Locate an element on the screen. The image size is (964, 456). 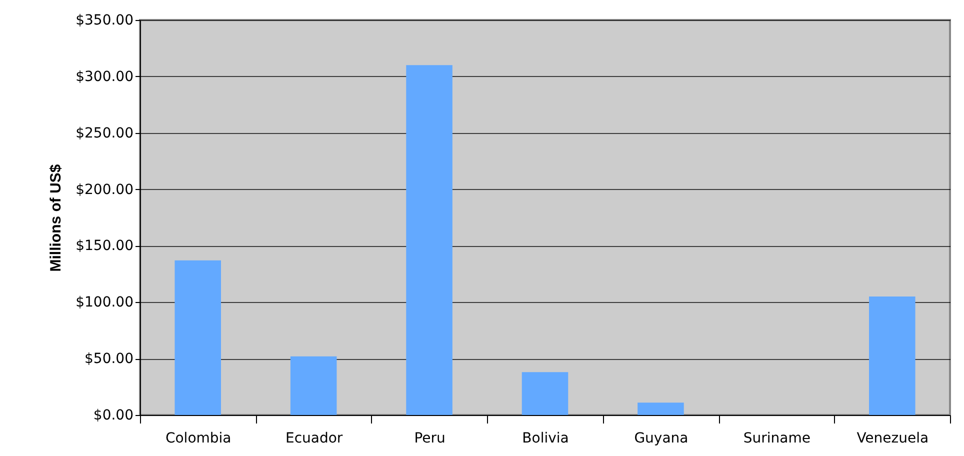
x-tick-label: Guyana is located at coordinates (661, 438).